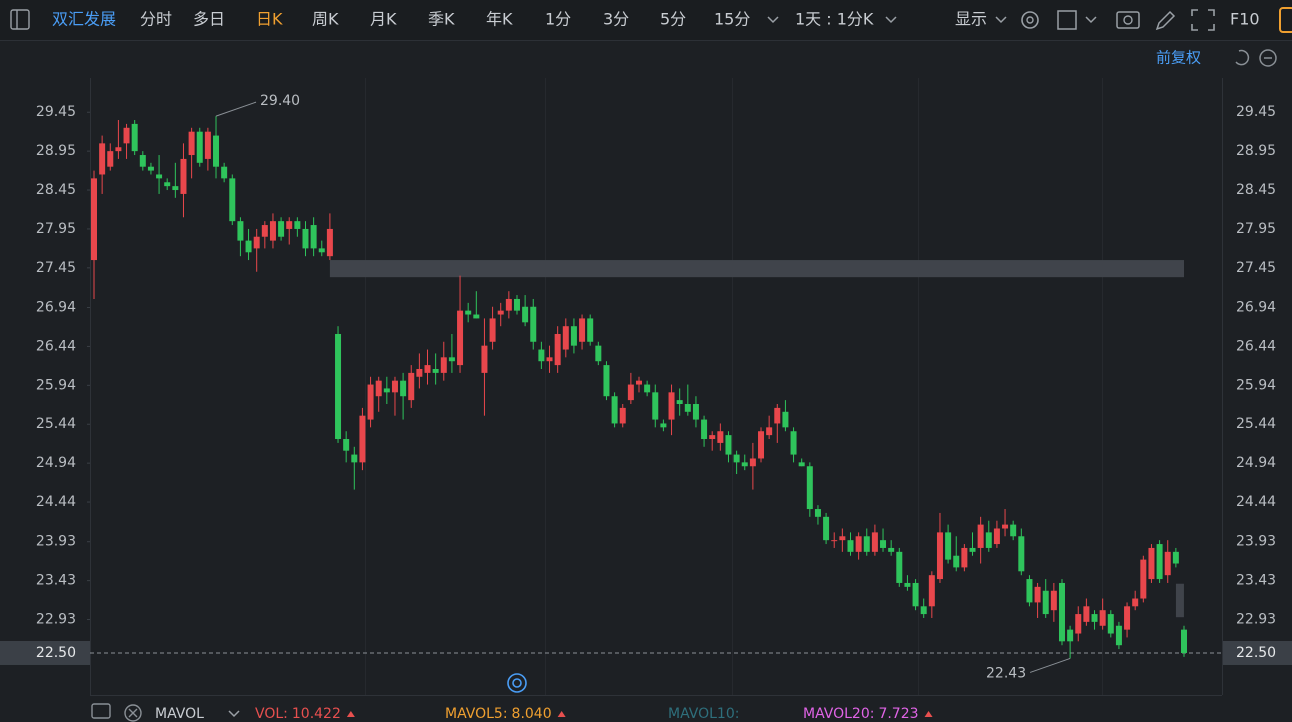 The height and width of the screenshot is (722, 1292). What do you see at coordinates (383, 19) in the screenshot?
I see `period-tab: 月K` at bounding box center [383, 19].